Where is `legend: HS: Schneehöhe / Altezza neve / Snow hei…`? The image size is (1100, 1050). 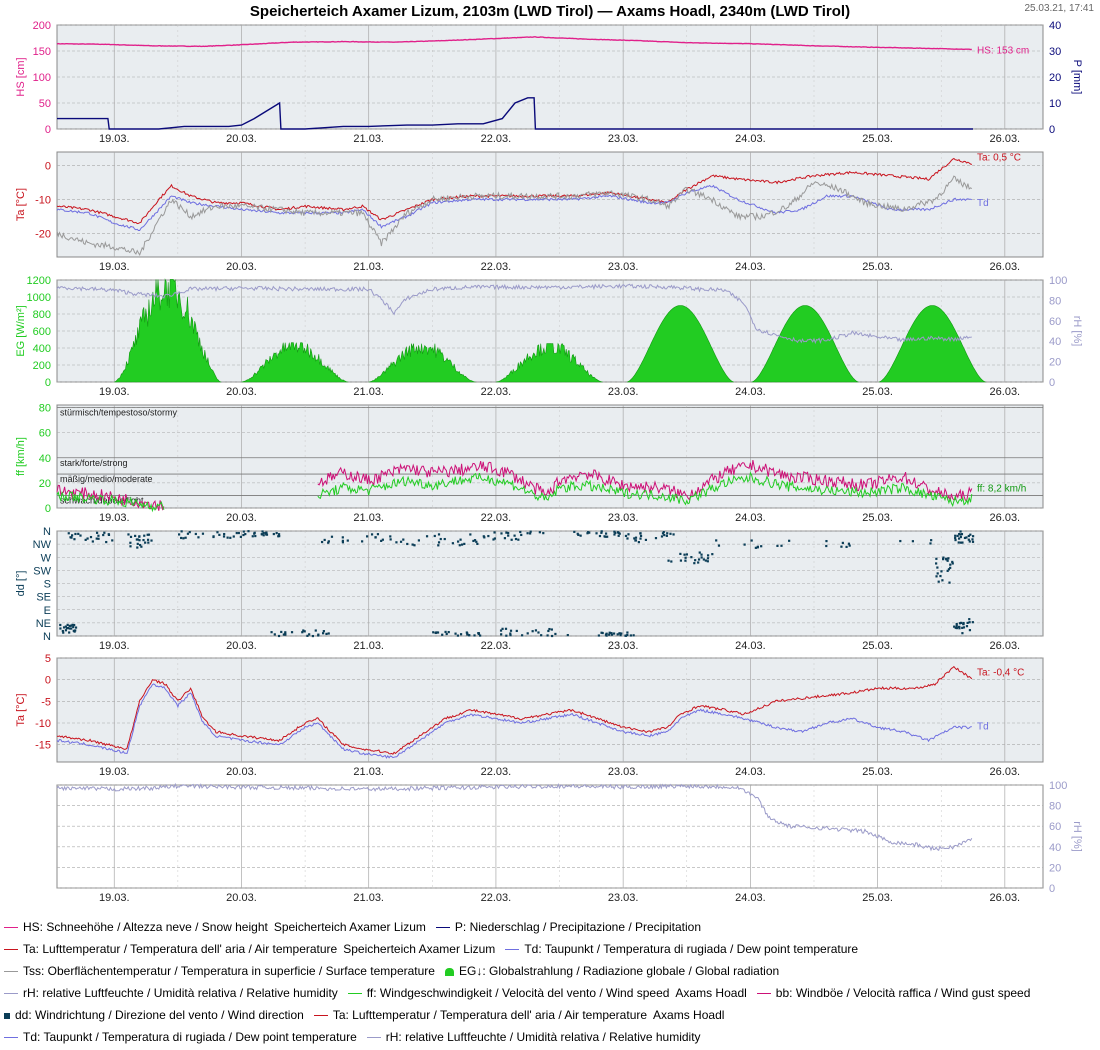 legend: HS: Schneehöhe / Altezza neve / Snow hei… is located at coordinates (550, 982).